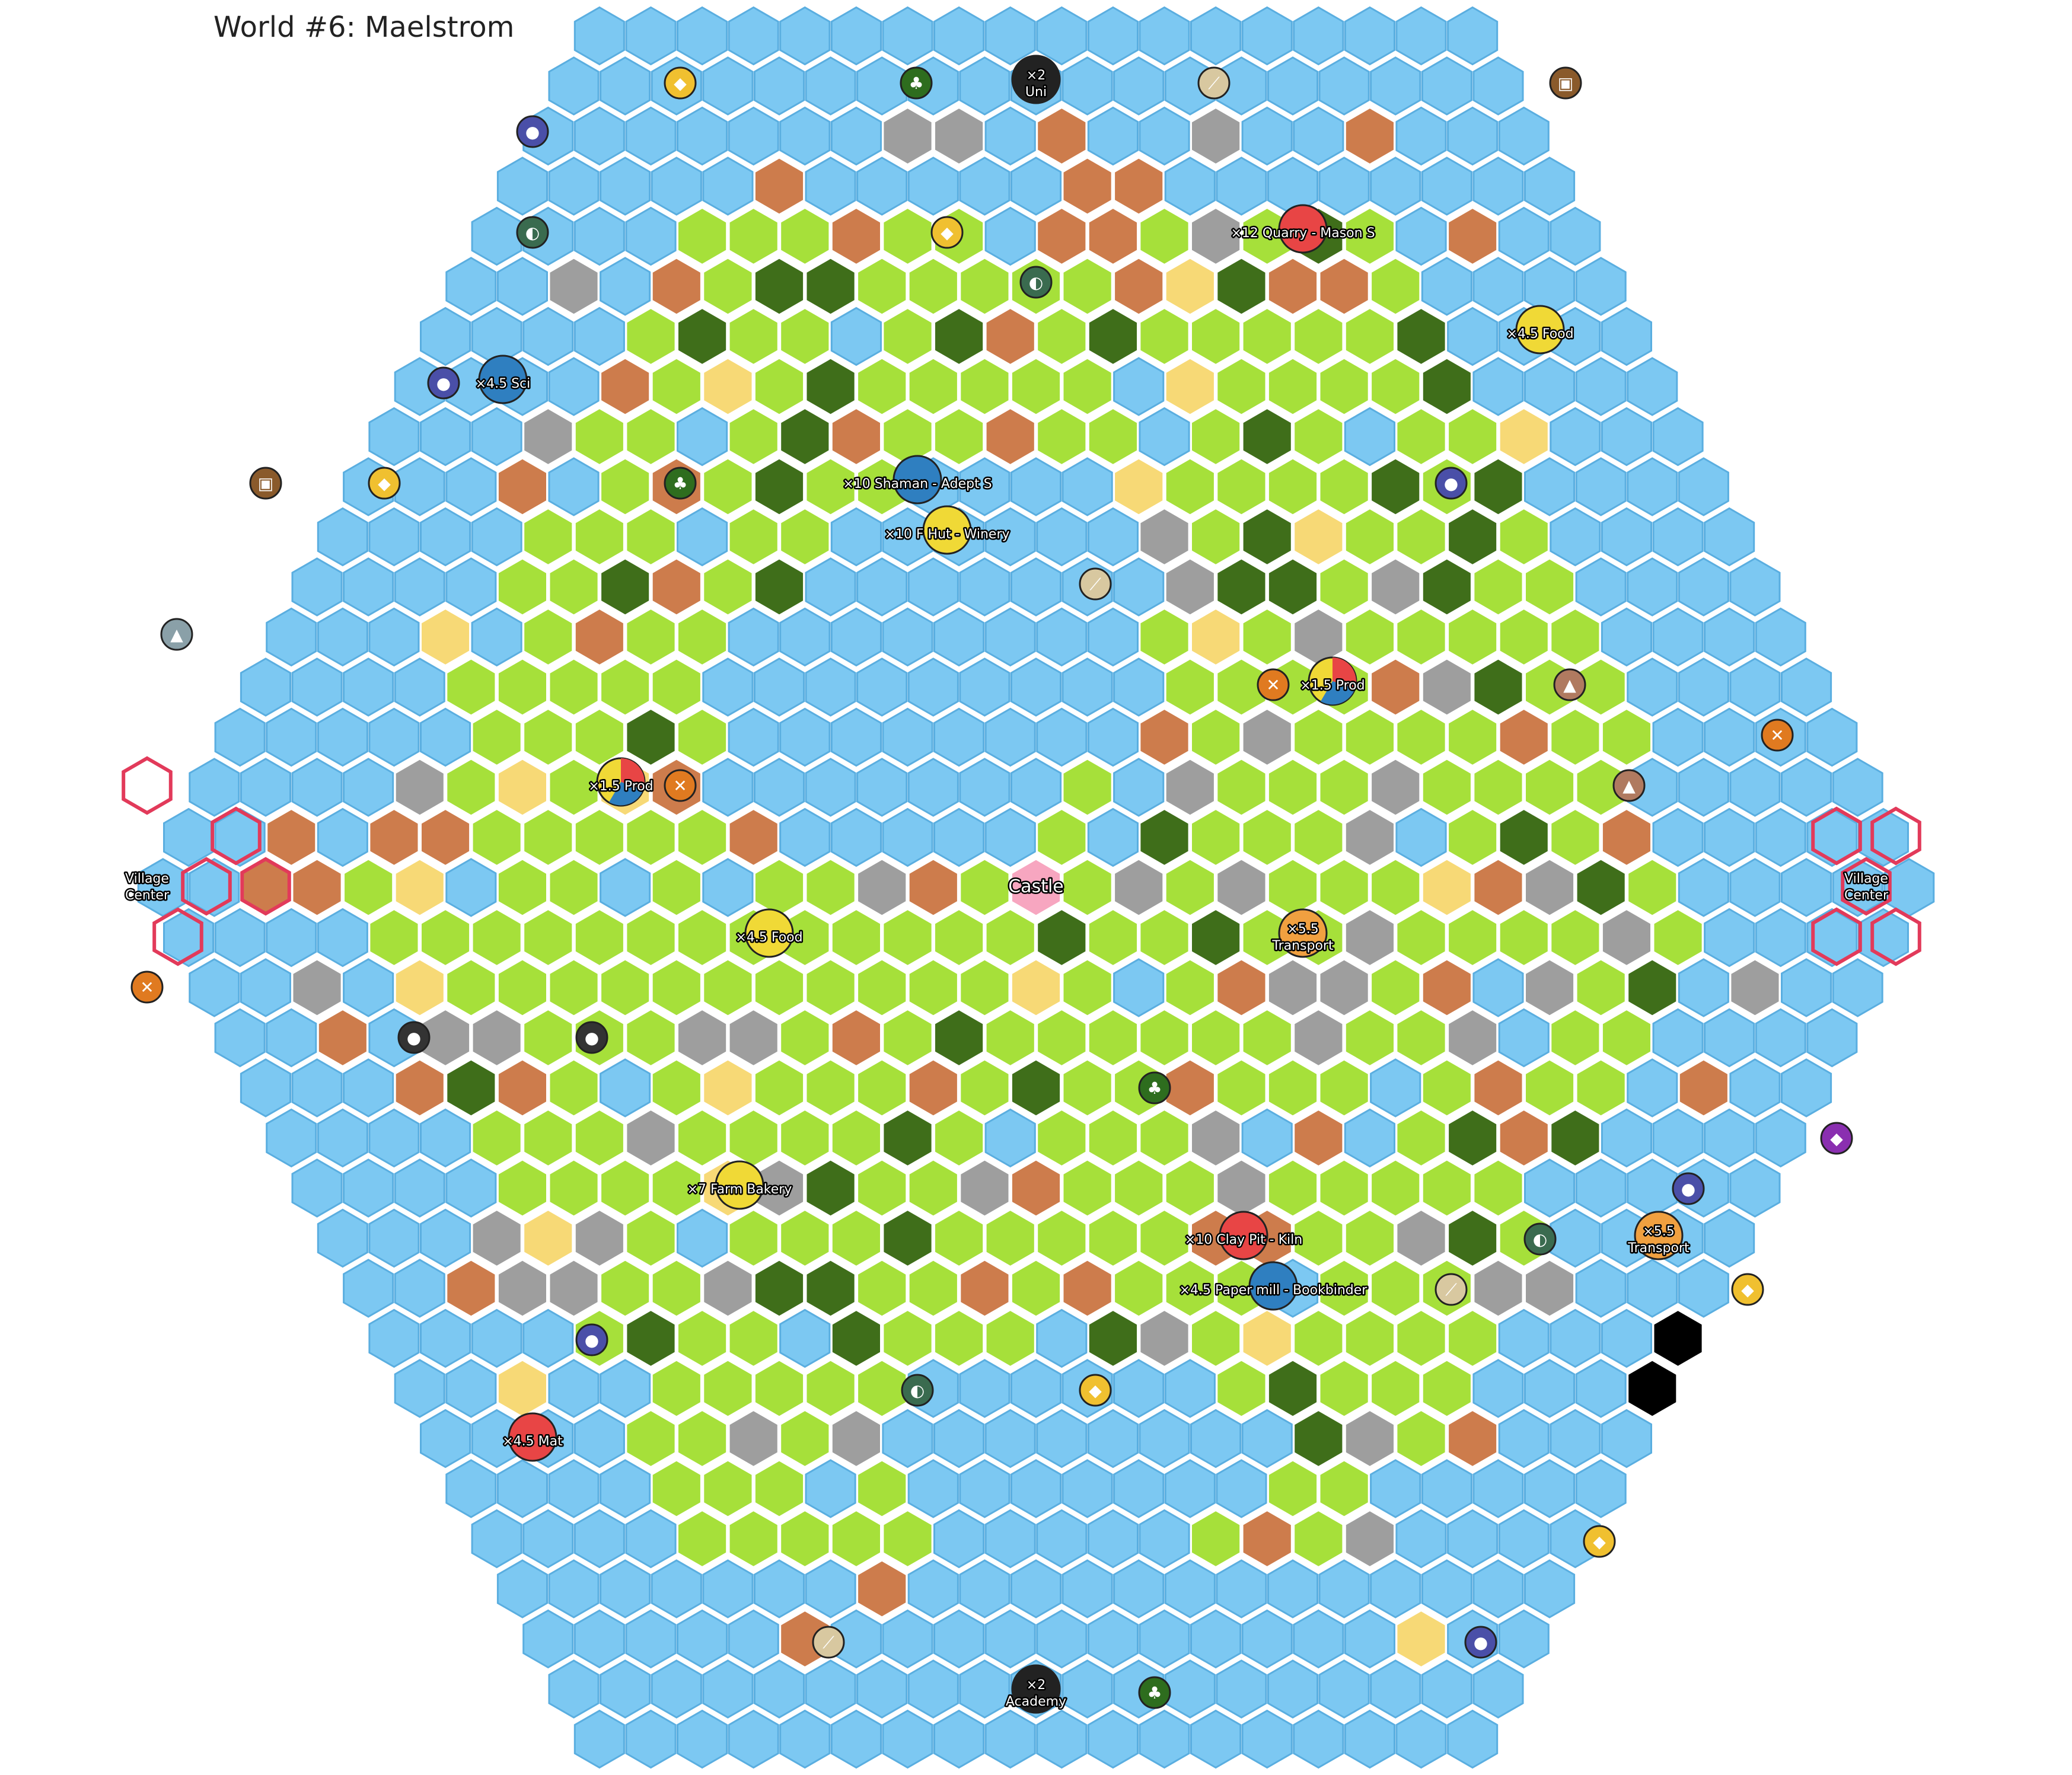 This screenshot has height=1775, width=2072. I want to click on bonus-castle: Castle, so click(1036, 887).